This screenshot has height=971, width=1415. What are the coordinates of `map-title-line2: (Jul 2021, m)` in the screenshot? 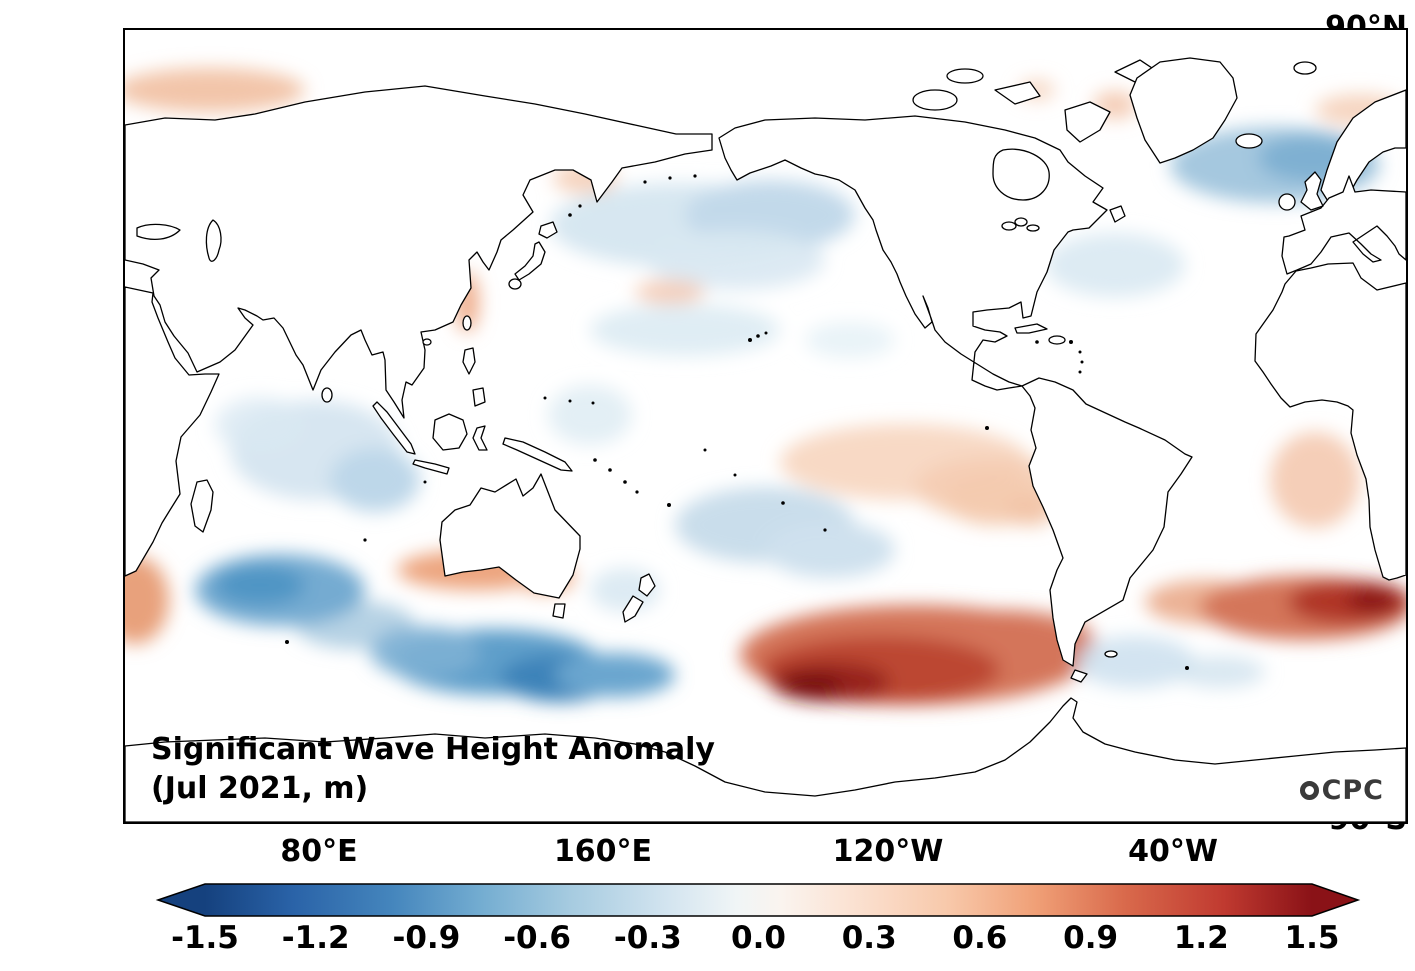 It's located at (260, 788).